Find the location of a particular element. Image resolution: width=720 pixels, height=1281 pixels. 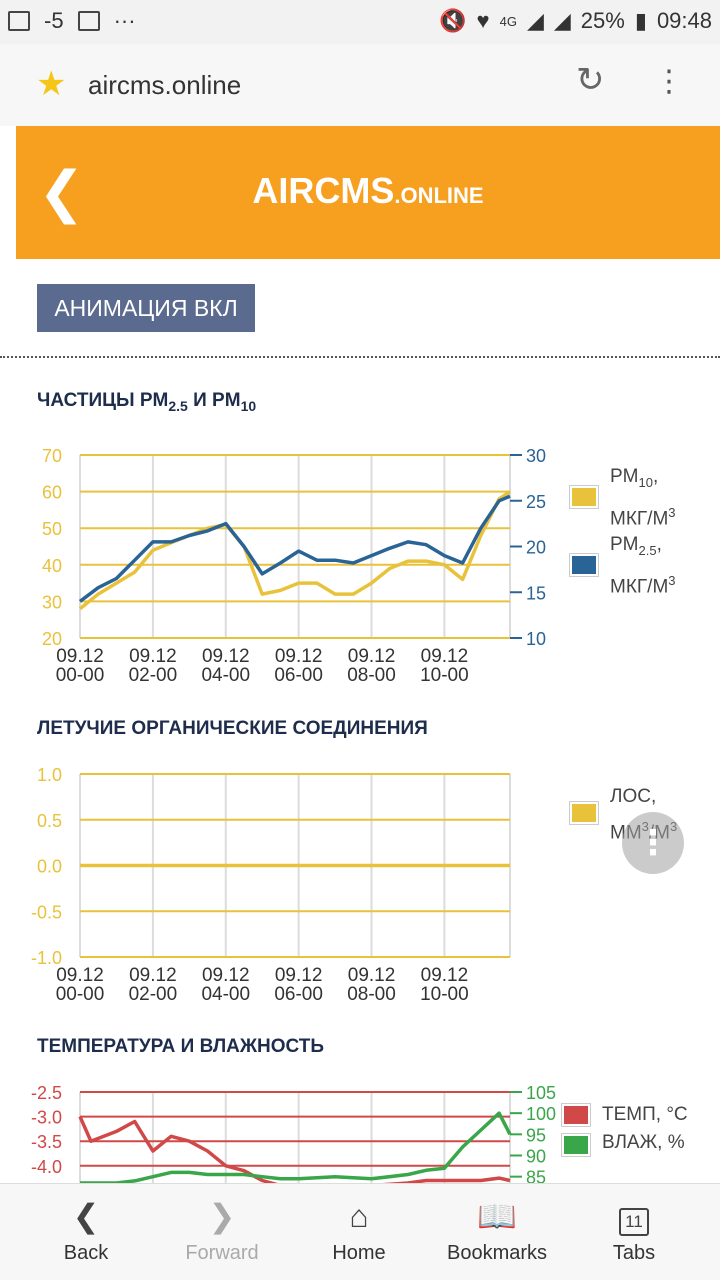

tab-count: 11 is located at coordinates (634, 1222).